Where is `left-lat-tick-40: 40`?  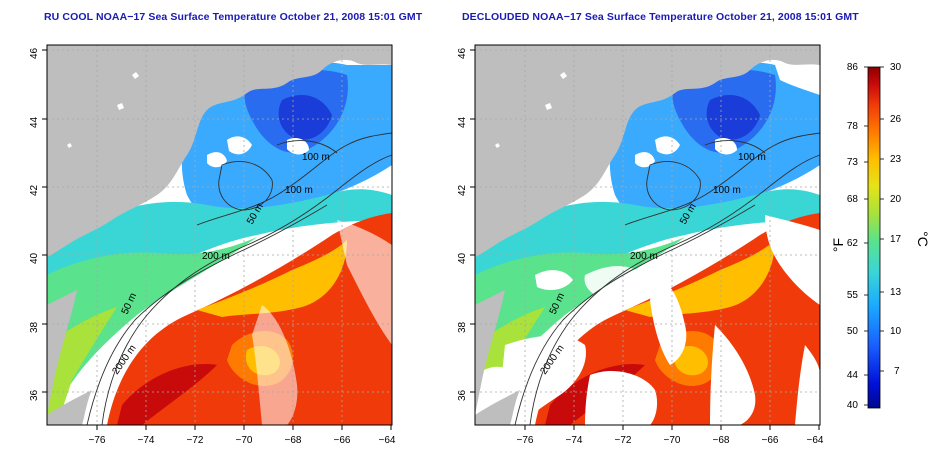 left-lat-tick-40: 40 is located at coordinates (34, 258).